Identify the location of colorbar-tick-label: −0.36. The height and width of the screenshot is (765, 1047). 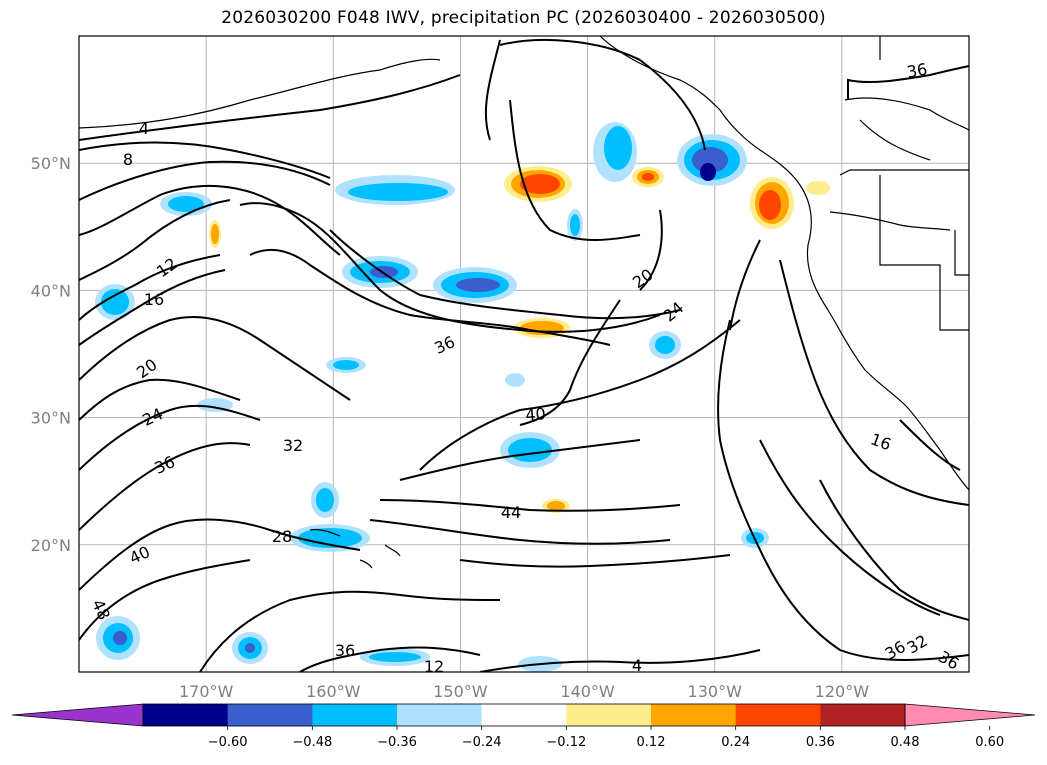
(397, 742).